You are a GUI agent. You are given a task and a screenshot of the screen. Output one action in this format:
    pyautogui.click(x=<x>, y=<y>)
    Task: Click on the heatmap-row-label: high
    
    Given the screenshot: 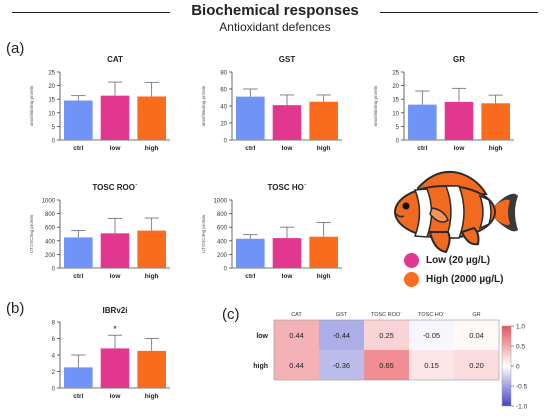 What is the action you would take?
    pyautogui.click(x=260, y=366)
    